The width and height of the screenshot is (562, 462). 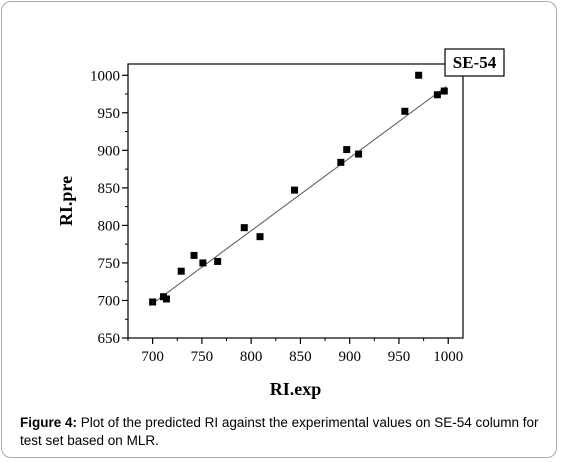 I want to click on y-tick-label: 1000, so click(x=105, y=76).